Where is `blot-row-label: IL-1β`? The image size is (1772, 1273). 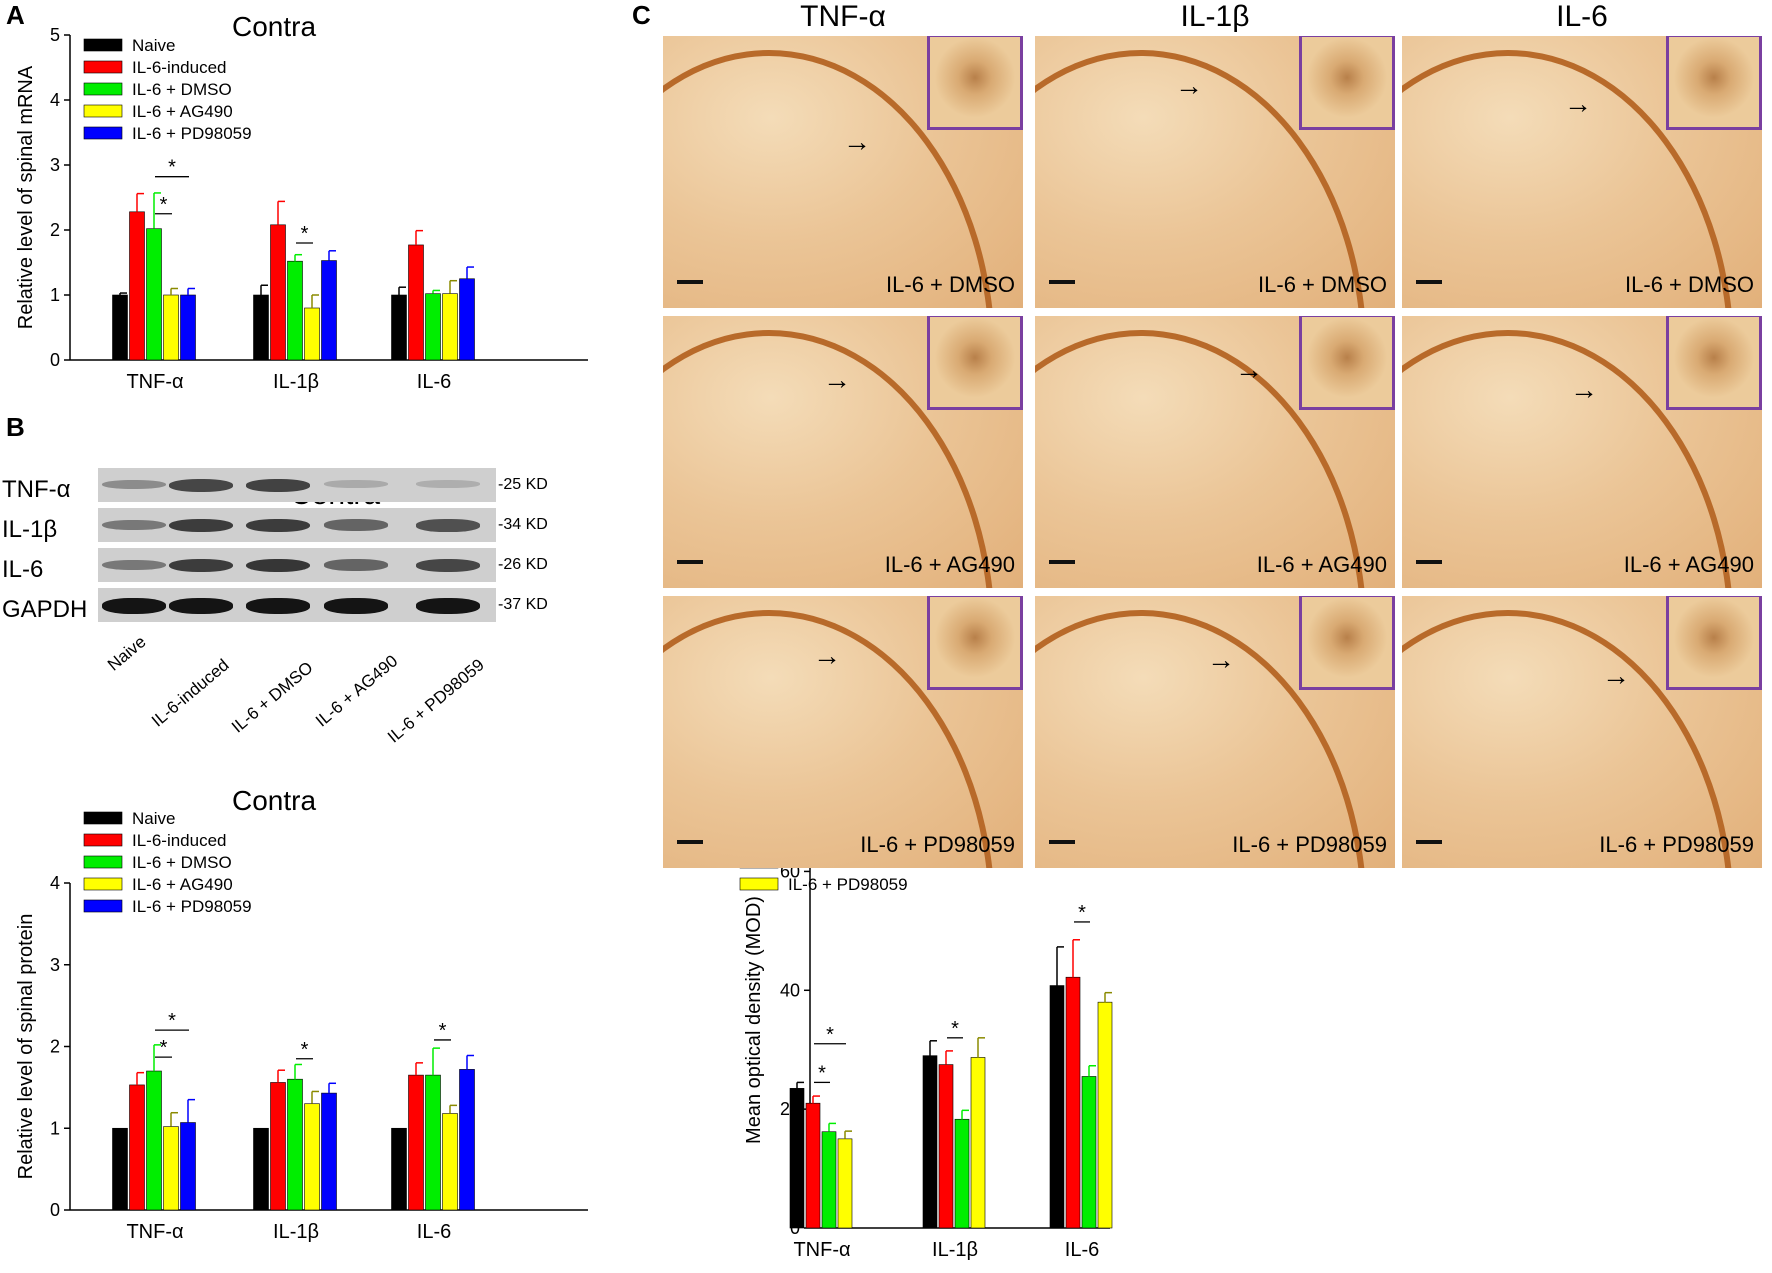
blot-row-label: IL-1β is located at coordinates (30, 529).